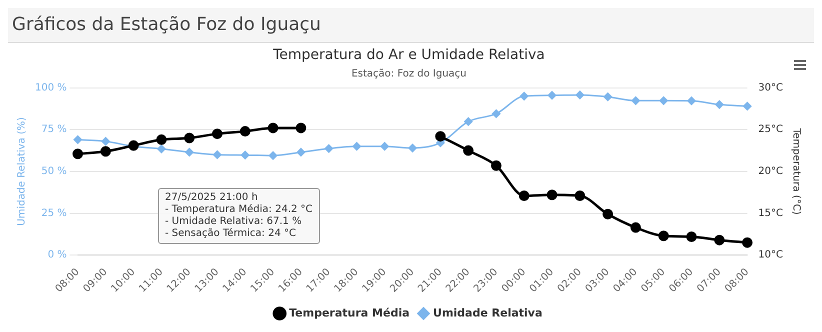 The image size is (822, 332). Describe the element at coordinates (231, 234) in the screenshot. I see `annotation: - Sensação Térmica: 24 °C` at that location.